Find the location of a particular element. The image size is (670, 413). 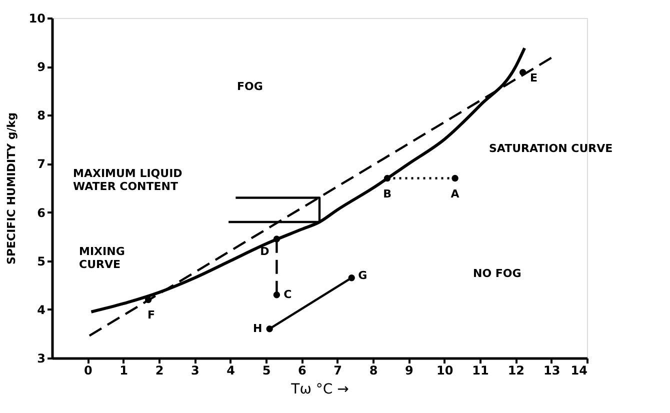

x-tick-label: 3 is located at coordinates (195, 371).